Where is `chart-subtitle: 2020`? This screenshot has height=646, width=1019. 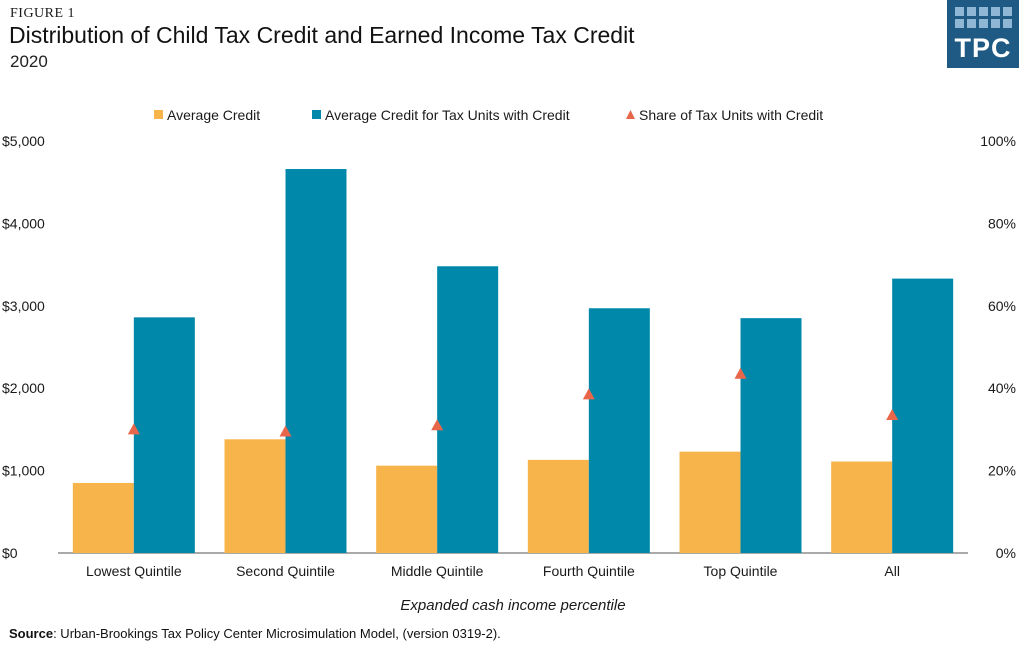
chart-subtitle: 2020 is located at coordinates (29, 61).